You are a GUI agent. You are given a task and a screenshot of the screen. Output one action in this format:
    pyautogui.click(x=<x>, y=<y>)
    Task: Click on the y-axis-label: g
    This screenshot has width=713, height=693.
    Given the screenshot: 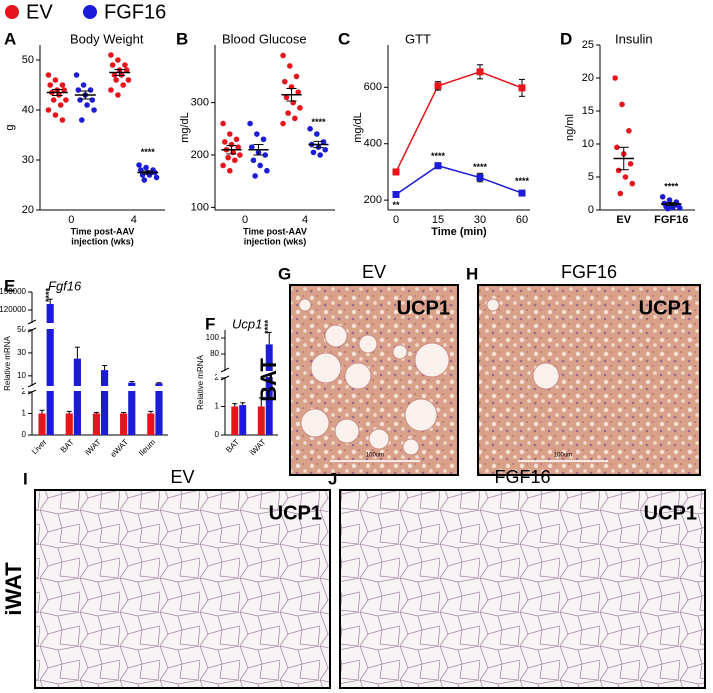 What is the action you would take?
    pyautogui.click(x=10, y=127)
    